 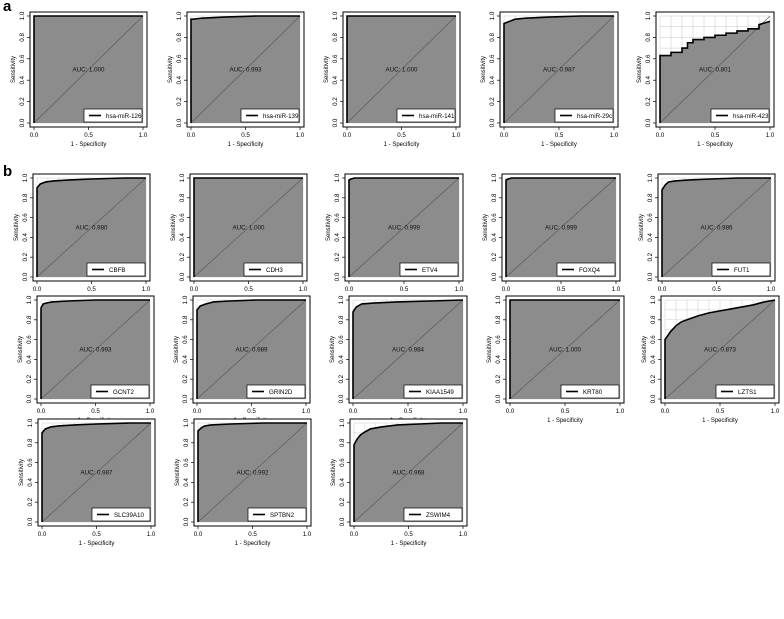 I want to click on legend-entry: CDH3, so click(x=274, y=270).